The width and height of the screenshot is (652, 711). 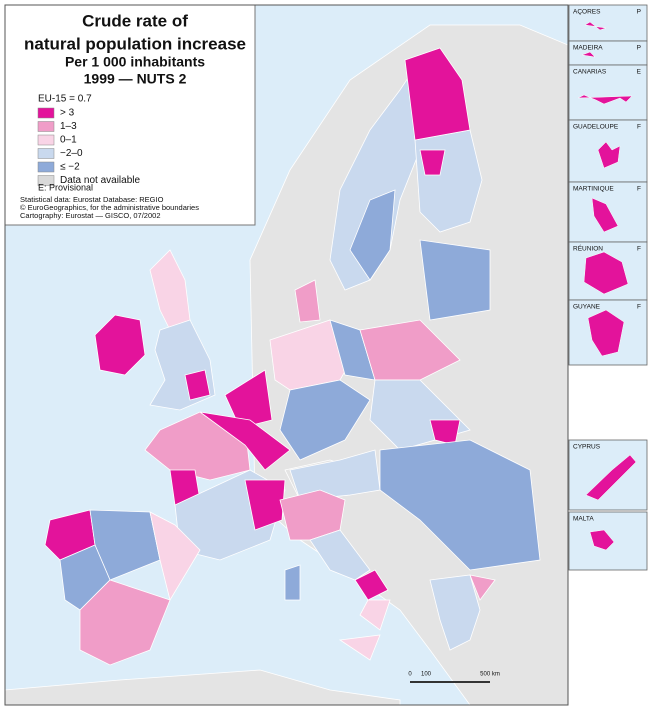 I want to click on inset-name: GUYANE, so click(x=587, y=307).